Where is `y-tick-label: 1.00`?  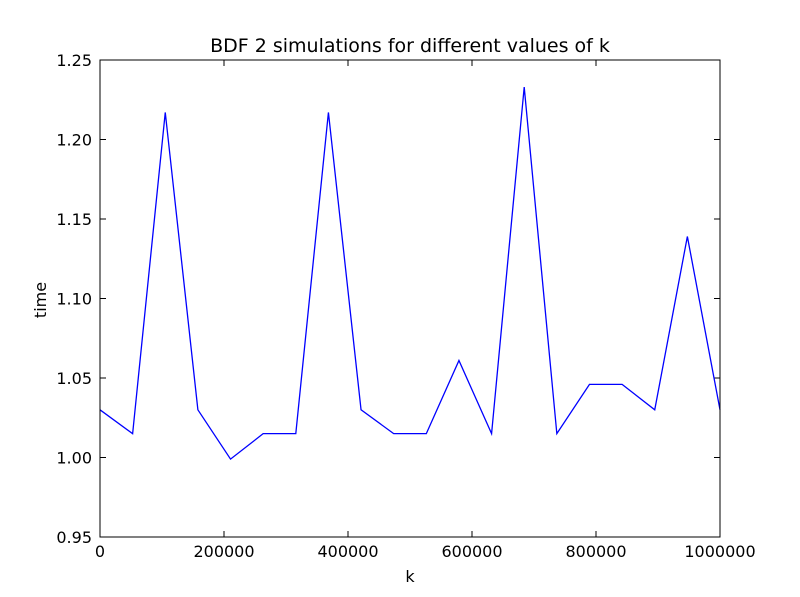
y-tick-label: 1.00 is located at coordinates (74, 458).